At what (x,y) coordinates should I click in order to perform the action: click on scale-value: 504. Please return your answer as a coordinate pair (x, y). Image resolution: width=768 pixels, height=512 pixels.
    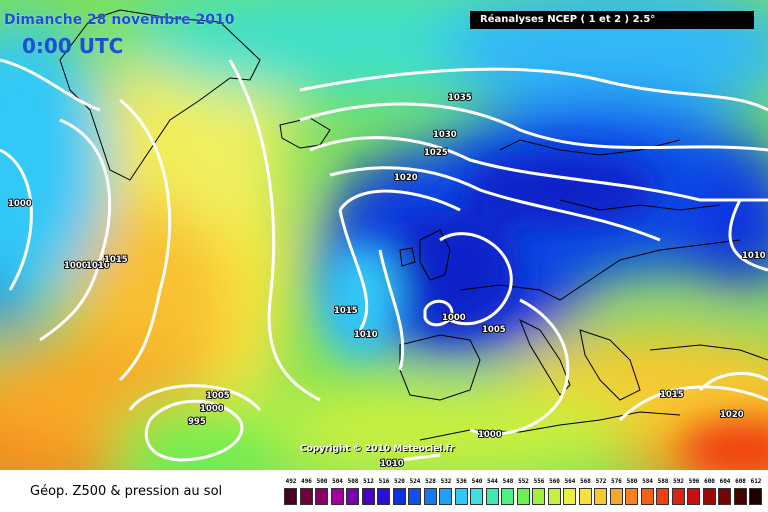
    Looking at the image, I should click on (337, 481).